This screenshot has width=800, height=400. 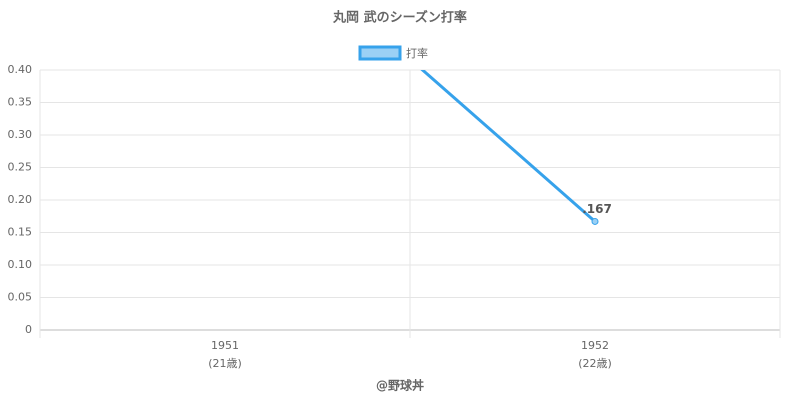 What do you see at coordinates (595, 363) in the screenshot?
I see `x-tick-label: (22歳)` at bounding box center [595, 363].